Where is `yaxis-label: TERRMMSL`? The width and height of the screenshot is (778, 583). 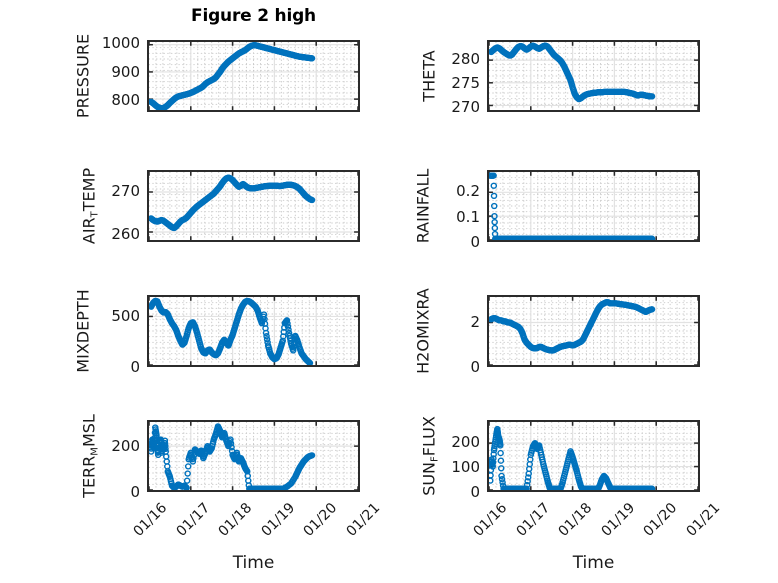
yaxis-label: TERRMMSL is located at coordinates (90, 456).